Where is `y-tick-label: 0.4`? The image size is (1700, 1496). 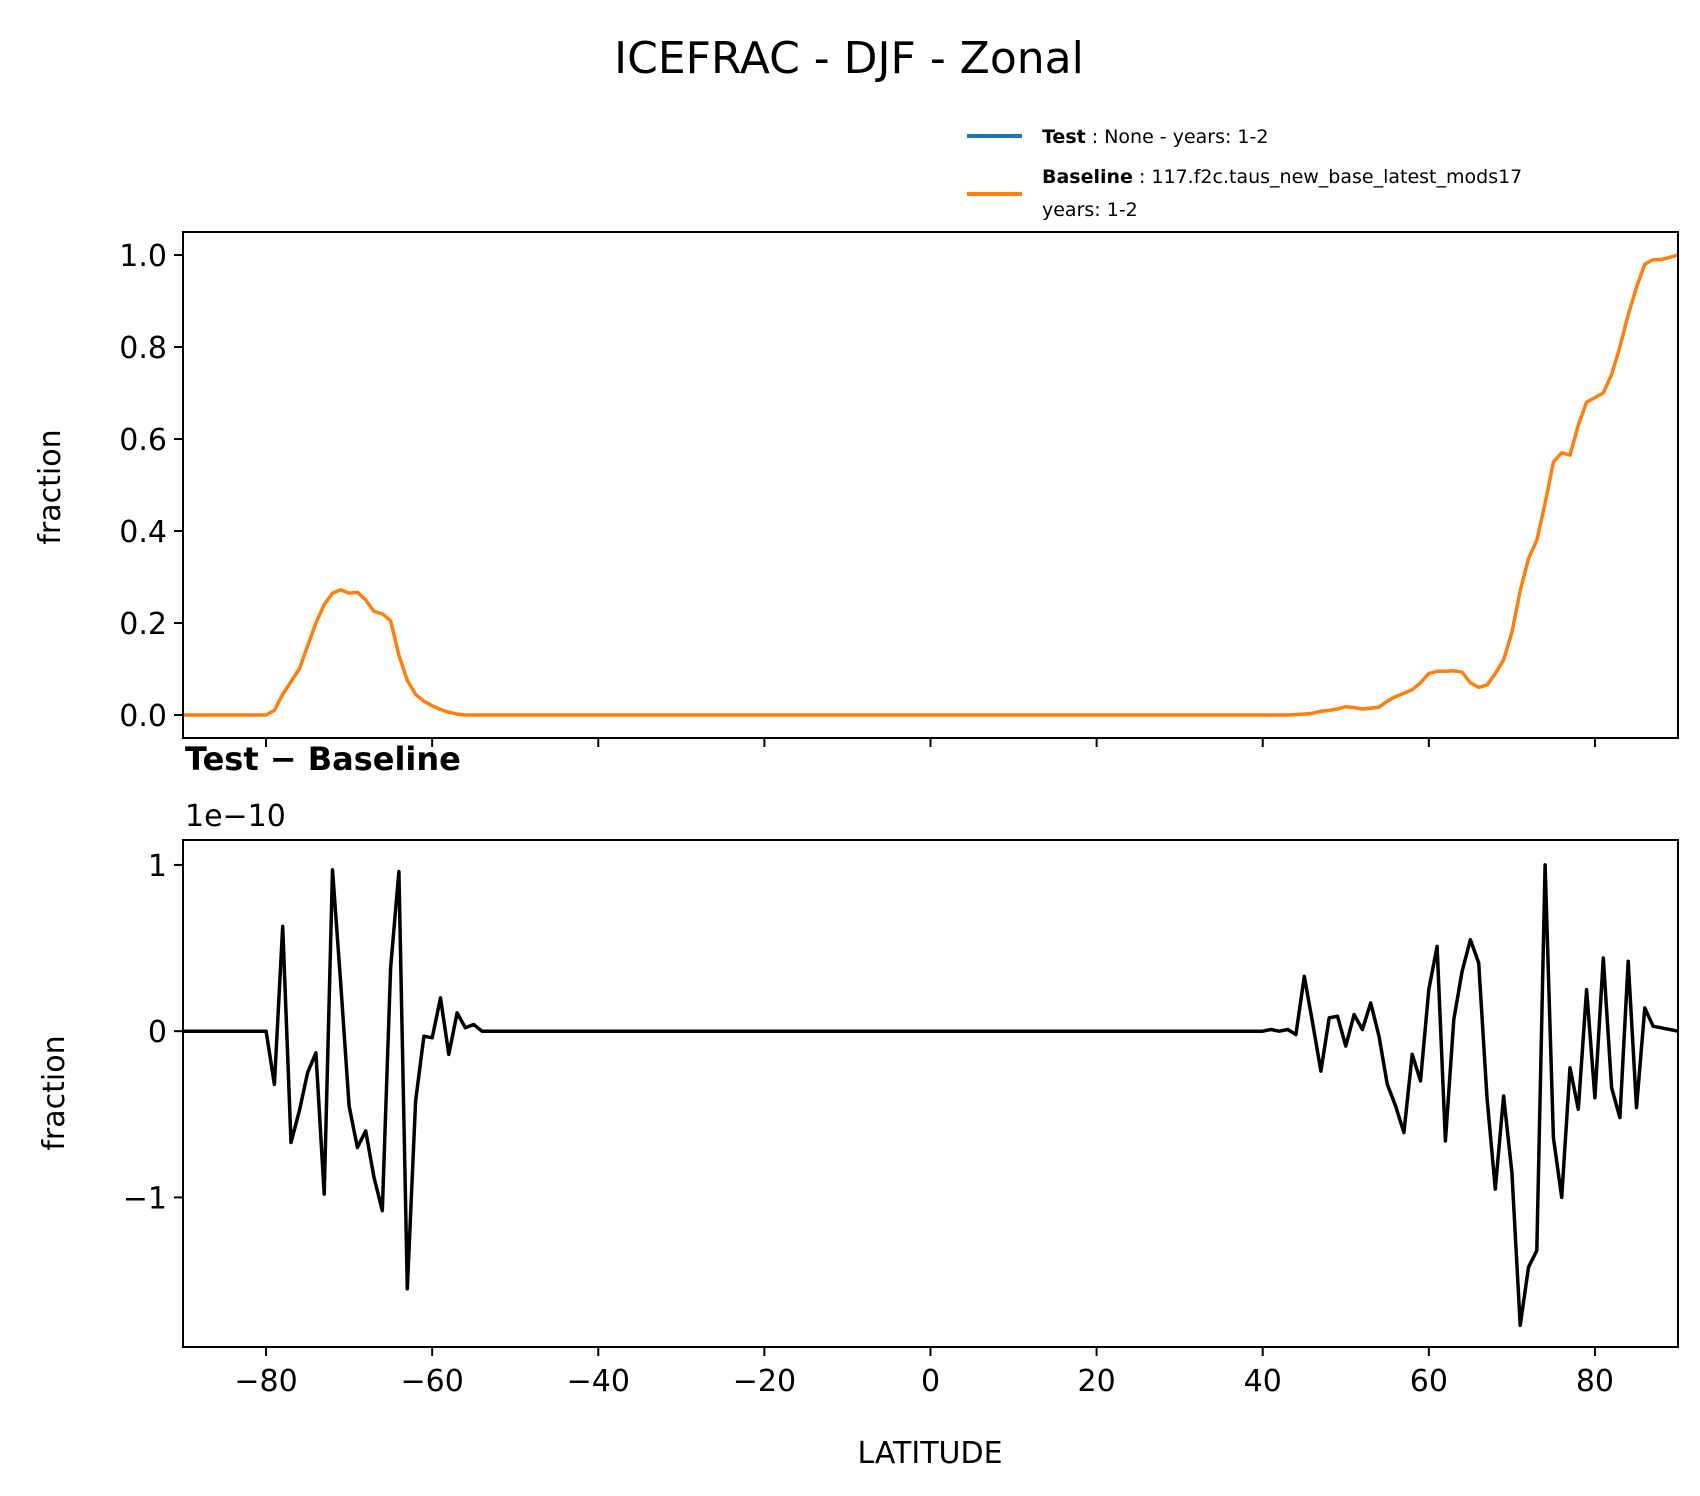
y-tick-label: 0.4 is located at coordinates (143, 532).